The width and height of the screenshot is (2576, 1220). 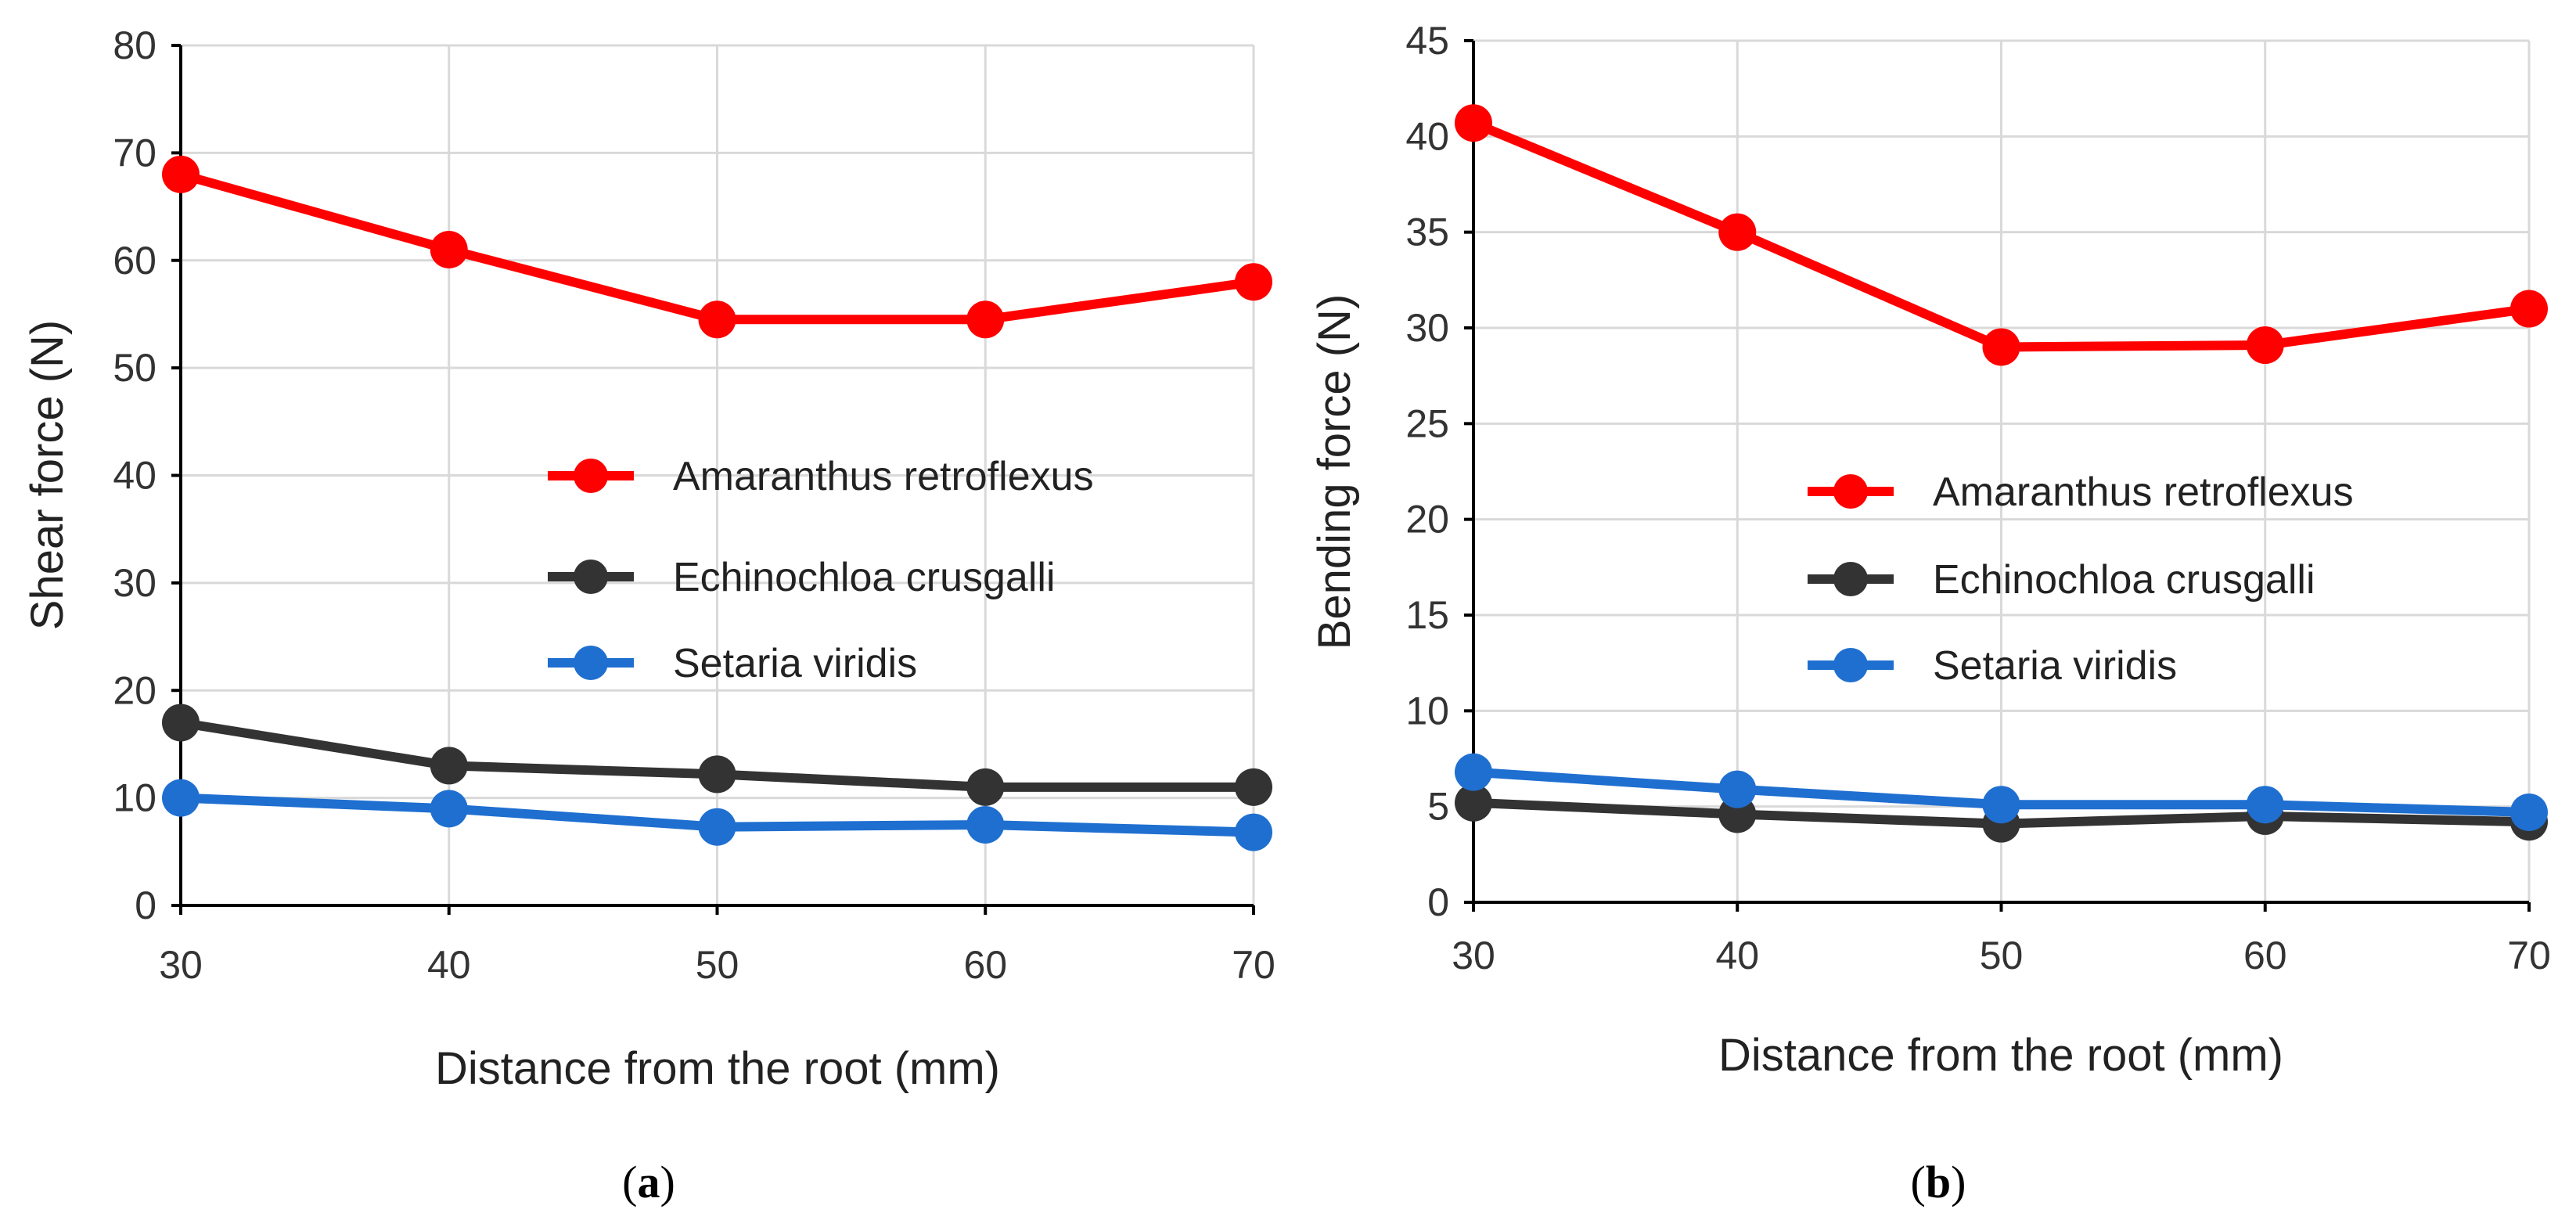 I want to click on figure-caption: (b), so click(x=1938, y=1182).